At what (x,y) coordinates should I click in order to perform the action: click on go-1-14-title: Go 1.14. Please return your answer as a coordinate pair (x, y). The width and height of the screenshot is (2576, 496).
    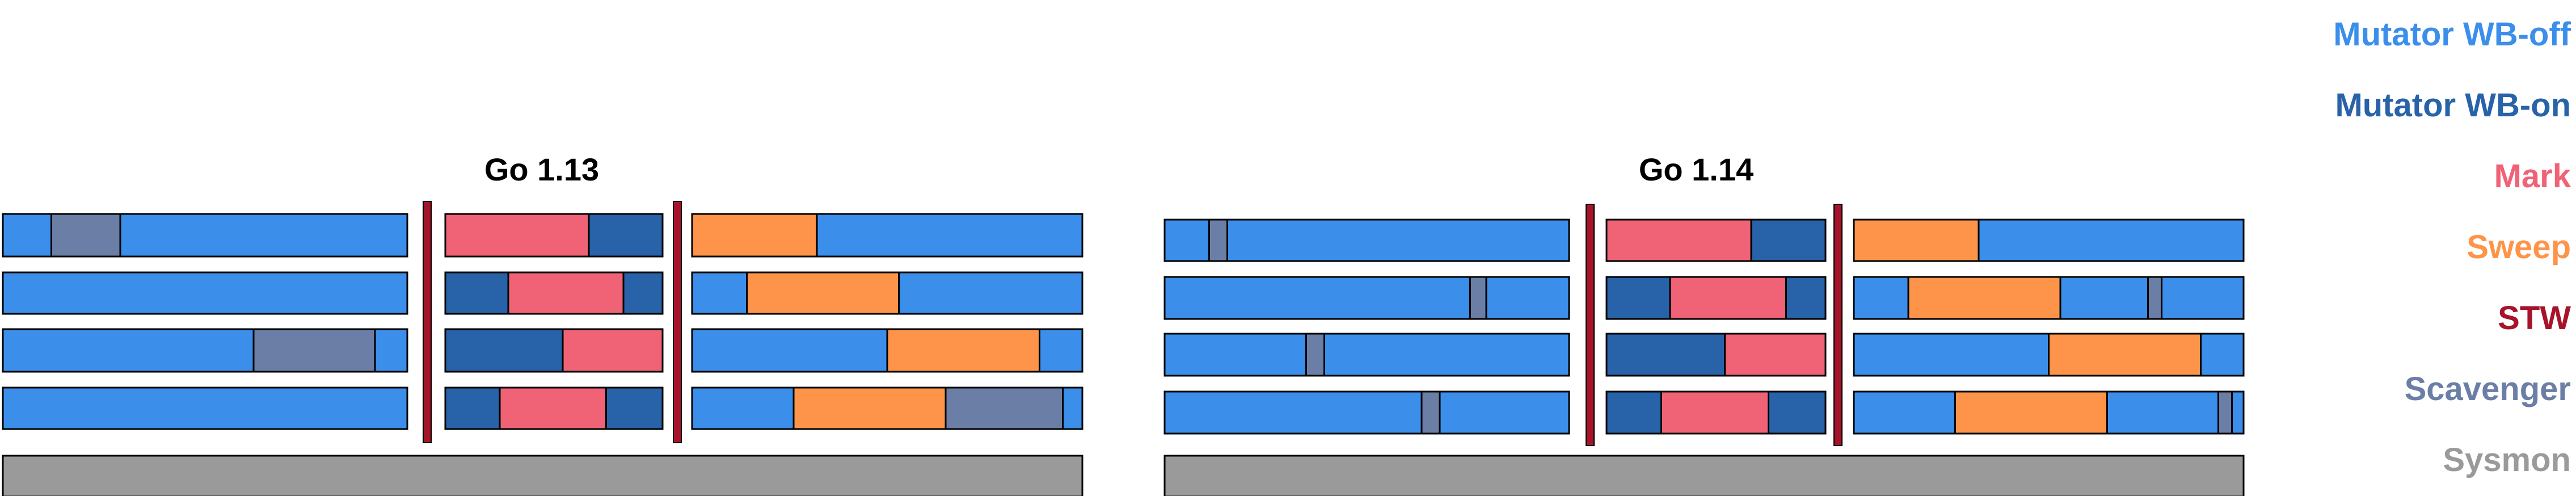
    Looking at the image, I should click on (1696, 169).